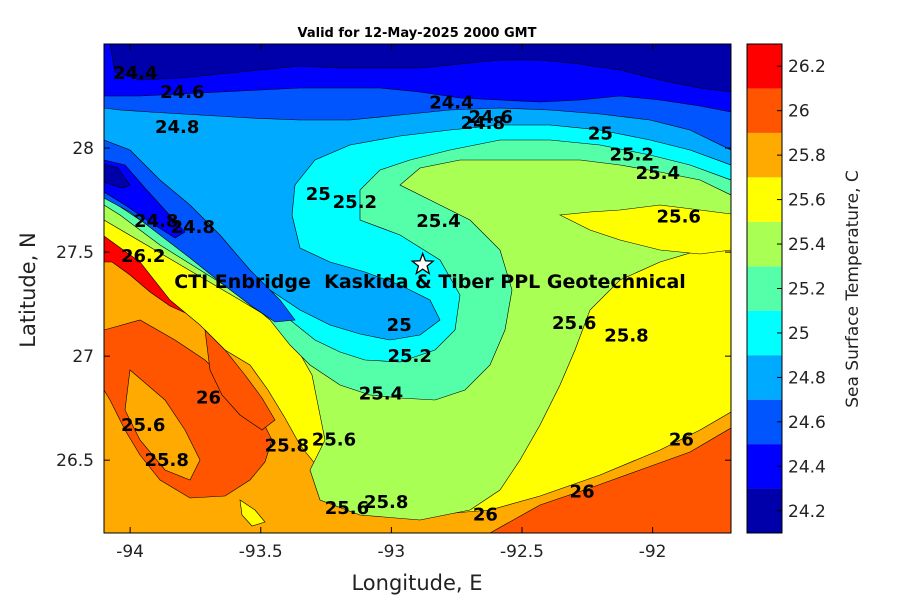  I want to click on colorbar-tick-labels: 24.2 24.4 24.6 24.8 25 25.2 25.4 25.6 25.8 26 26.2, so click(807, 289).